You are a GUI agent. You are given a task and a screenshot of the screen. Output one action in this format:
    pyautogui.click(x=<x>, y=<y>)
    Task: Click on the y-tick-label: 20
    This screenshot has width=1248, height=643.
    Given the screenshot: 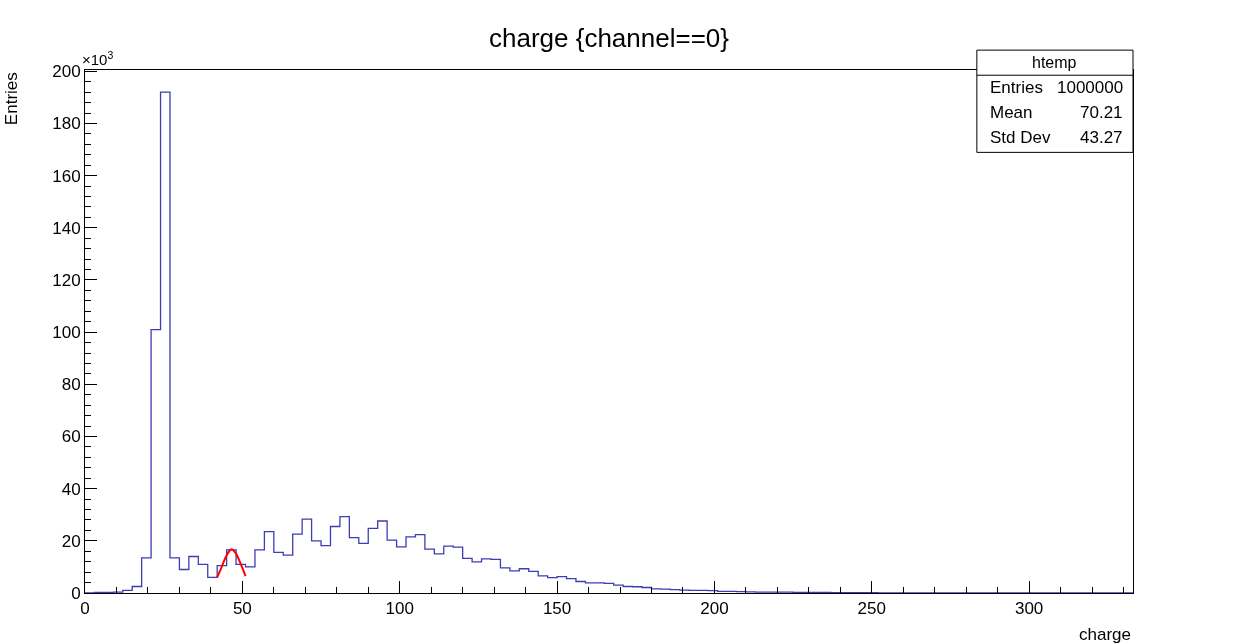 What is the action you would take?
    pyautogui.click(x=71, y=541)
    